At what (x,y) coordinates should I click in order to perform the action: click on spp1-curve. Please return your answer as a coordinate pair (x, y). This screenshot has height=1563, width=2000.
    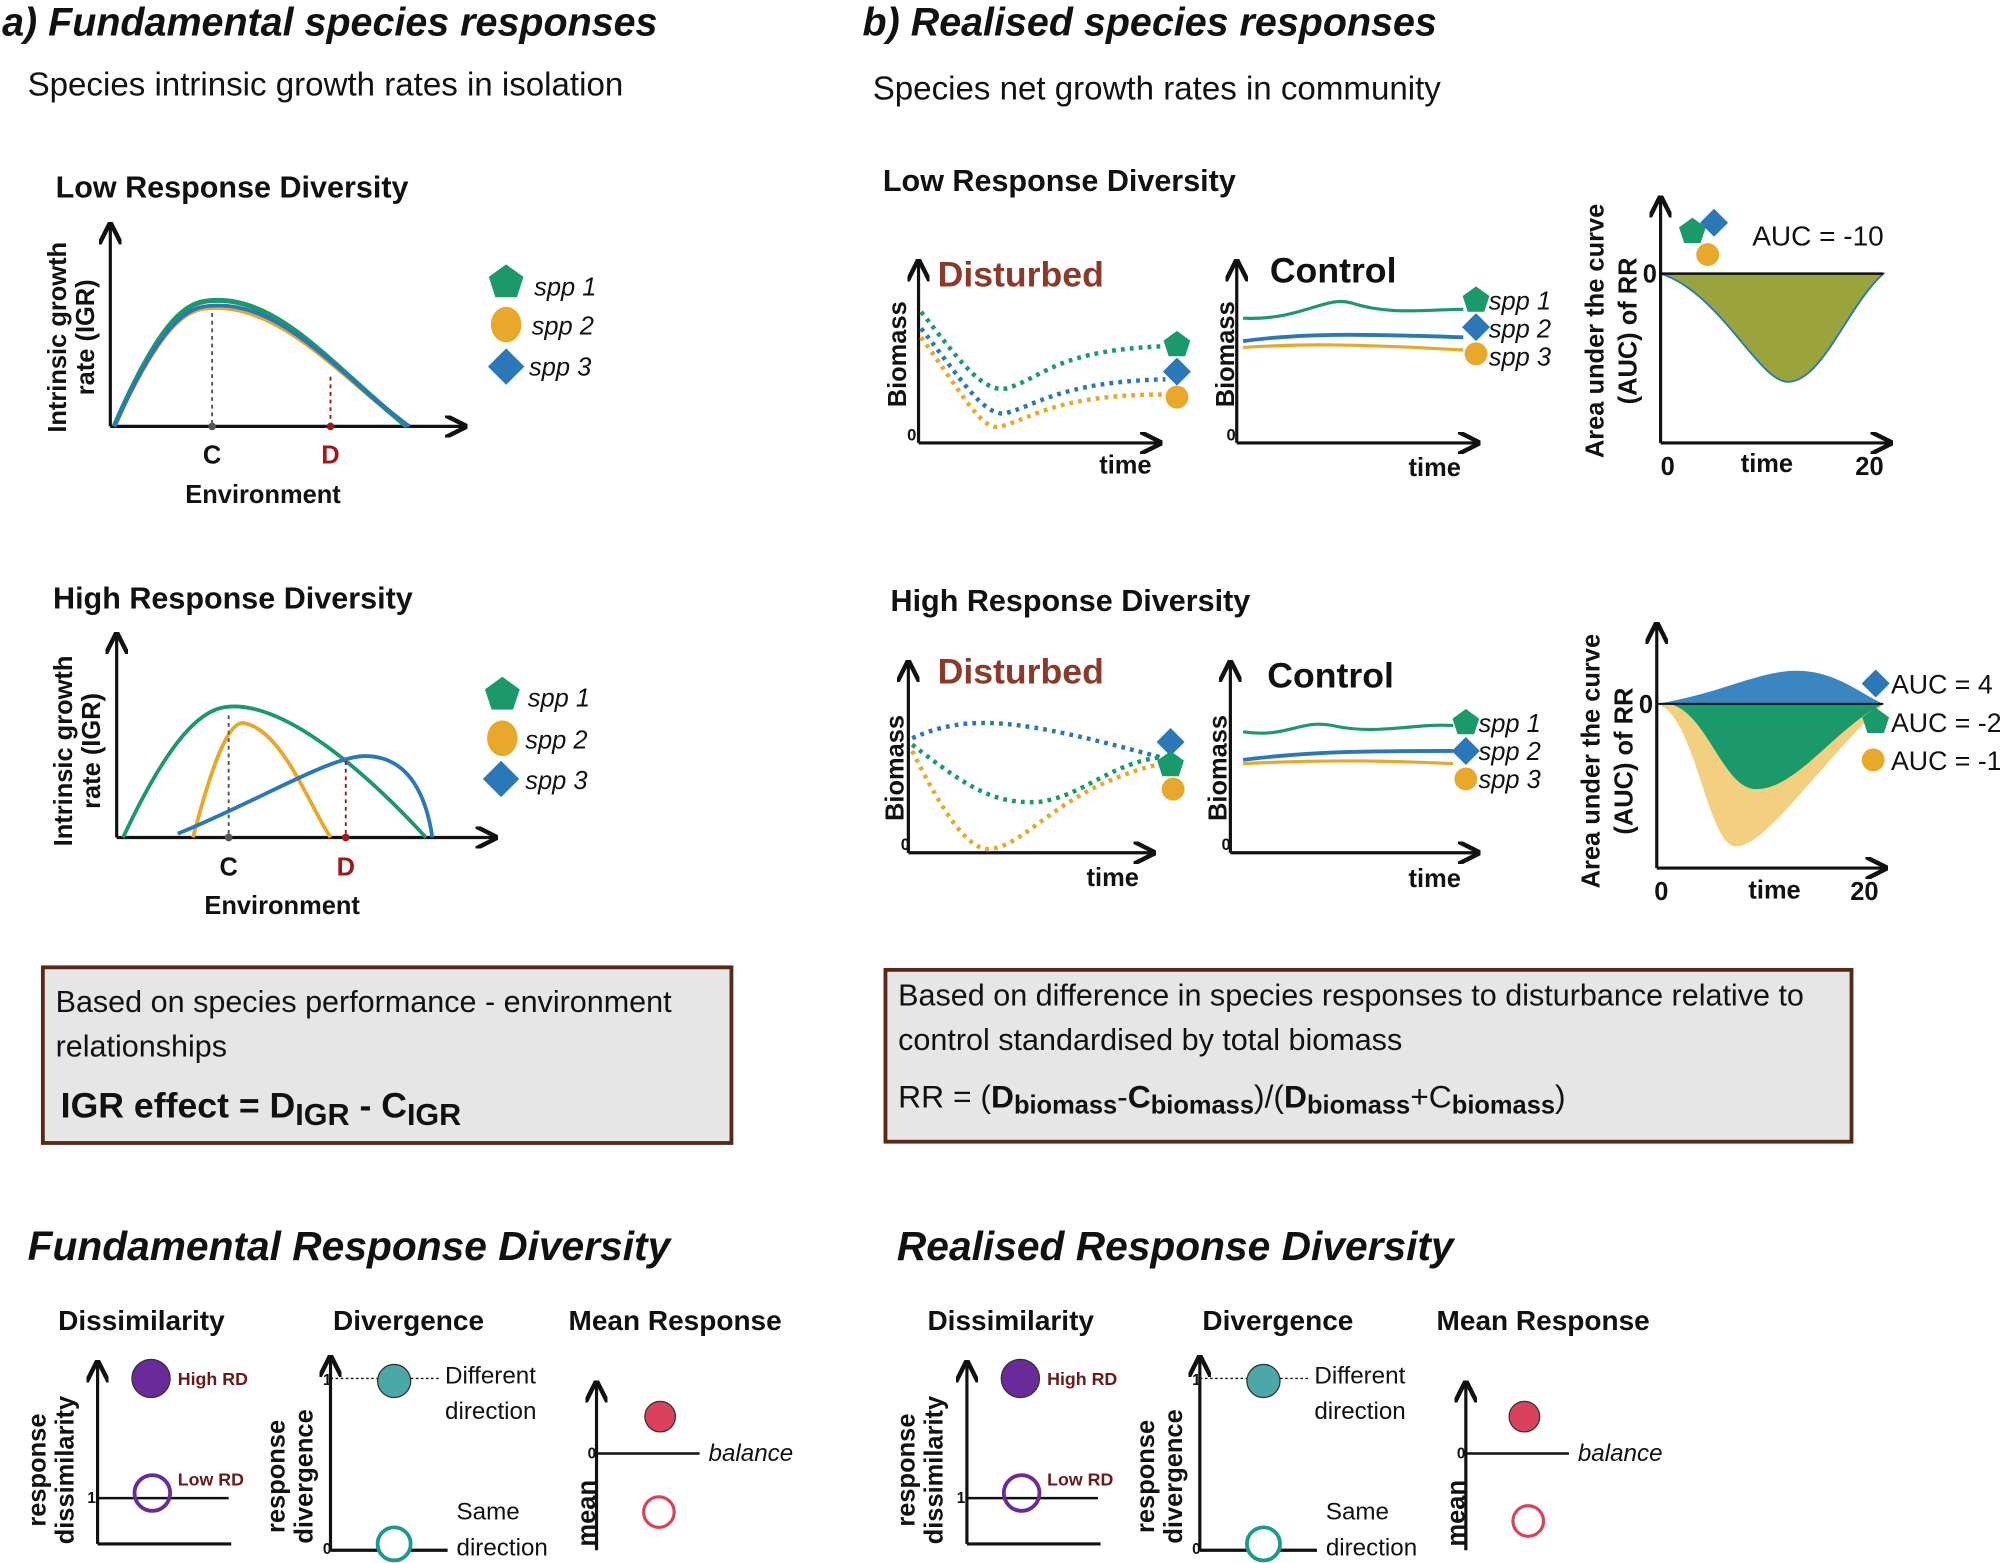
    Looking at the image, I should click on (274, 771).